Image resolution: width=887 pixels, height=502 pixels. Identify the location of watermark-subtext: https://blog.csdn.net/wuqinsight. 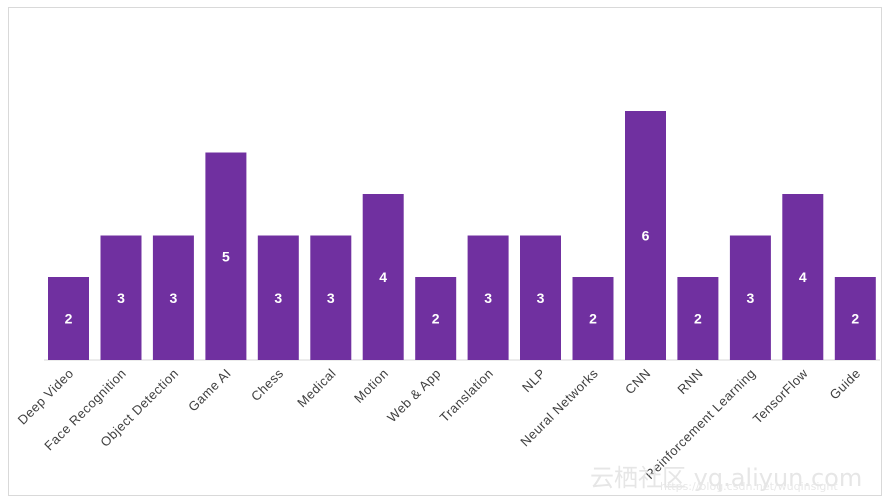
(749, 486).